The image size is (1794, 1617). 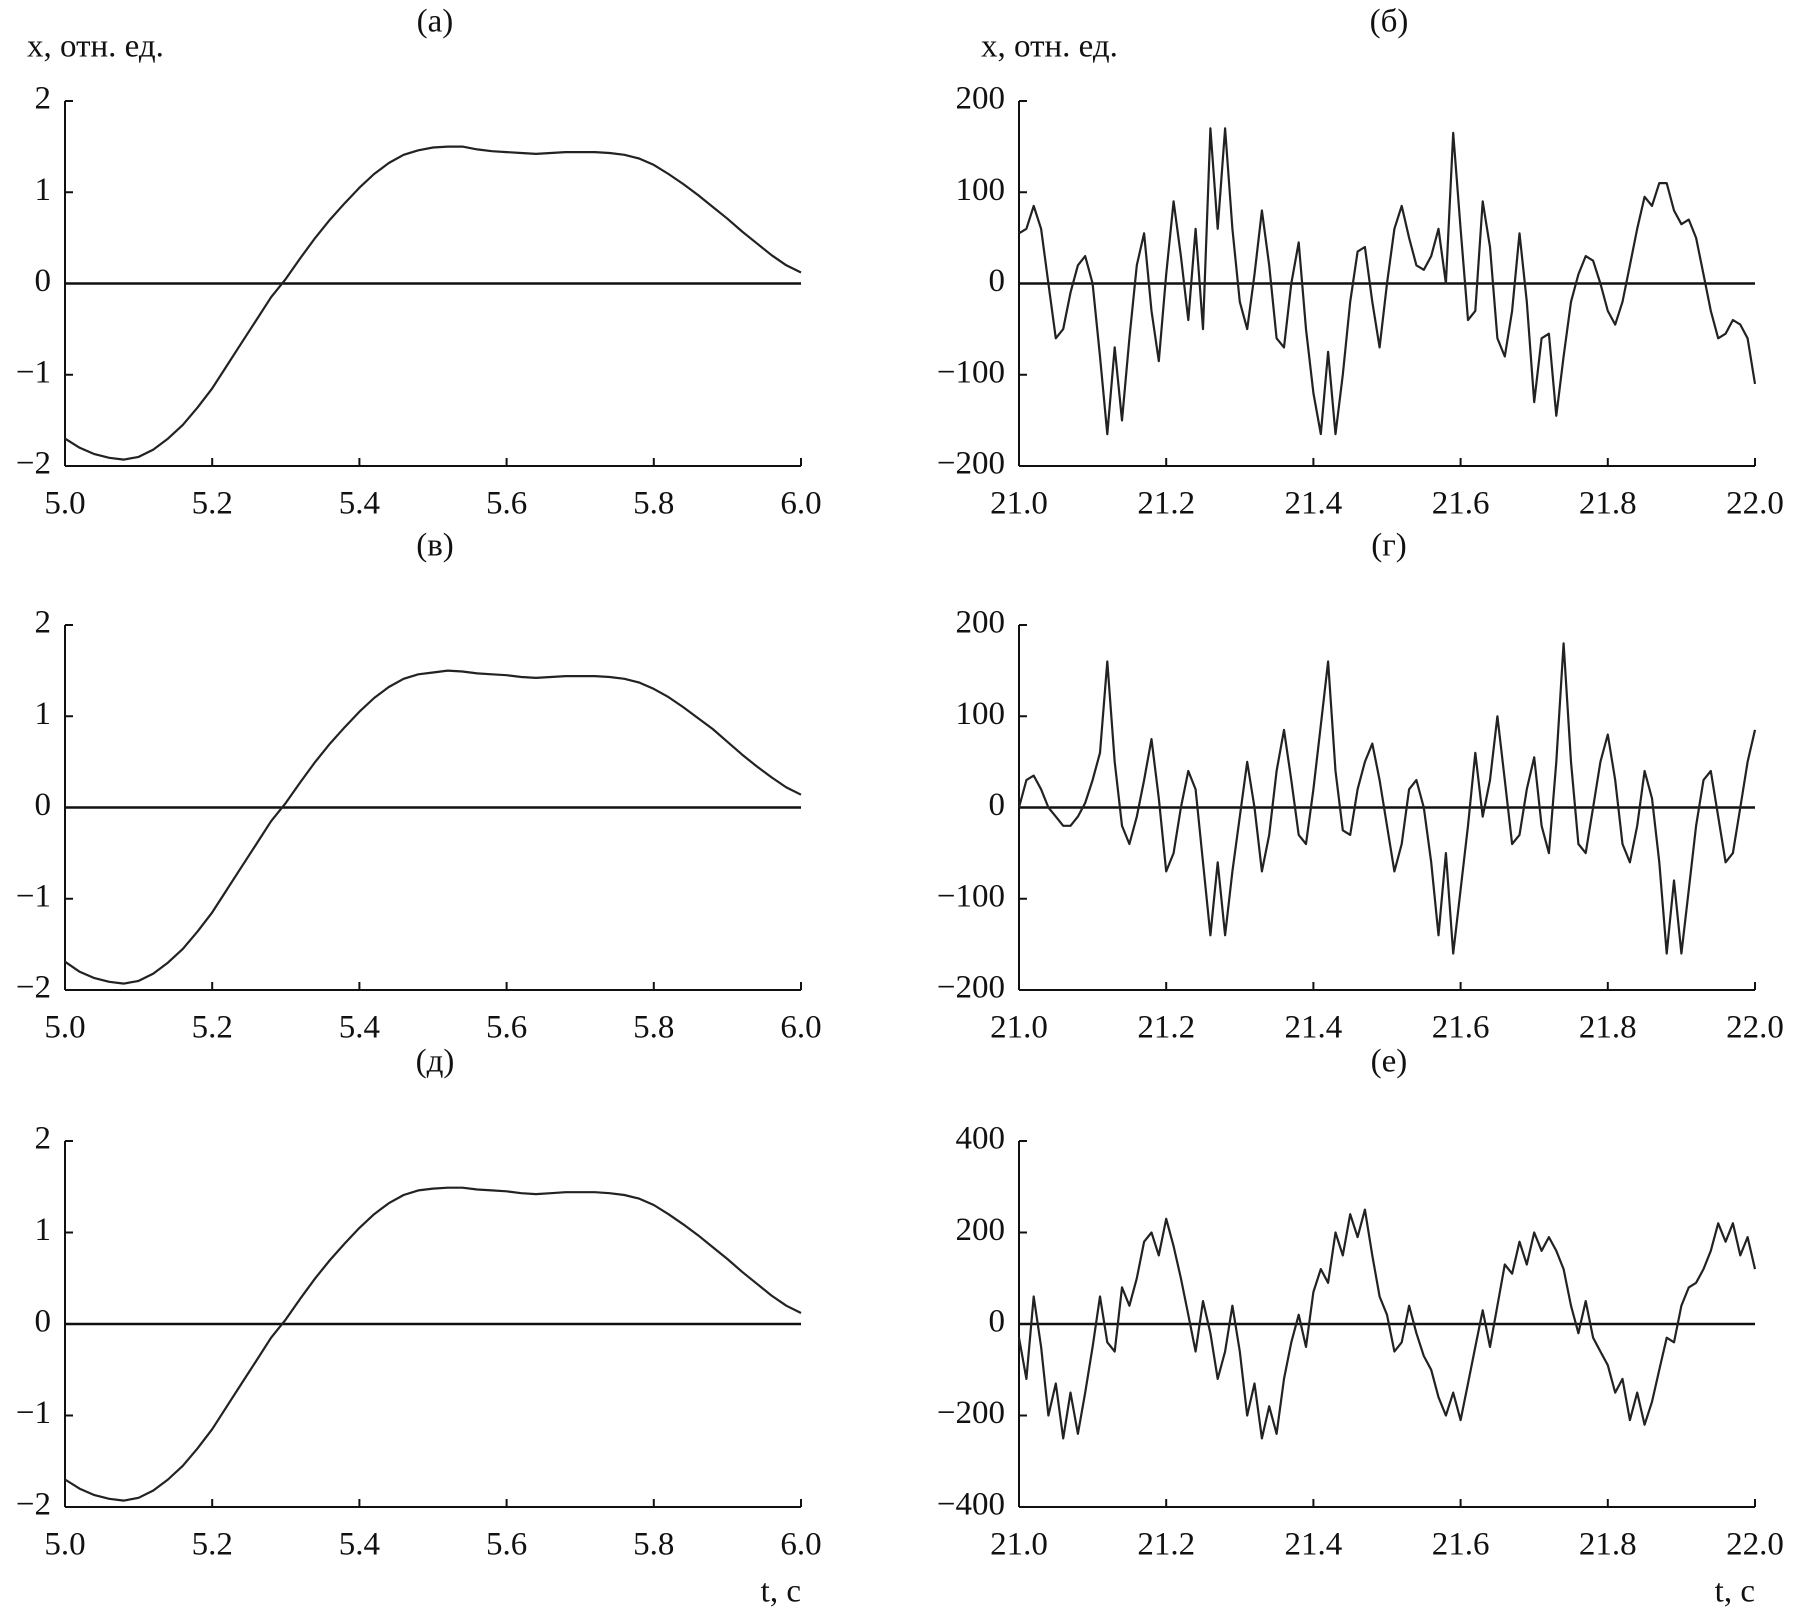 I want to click on panel-title: (б), so click(x=1389, y=22).